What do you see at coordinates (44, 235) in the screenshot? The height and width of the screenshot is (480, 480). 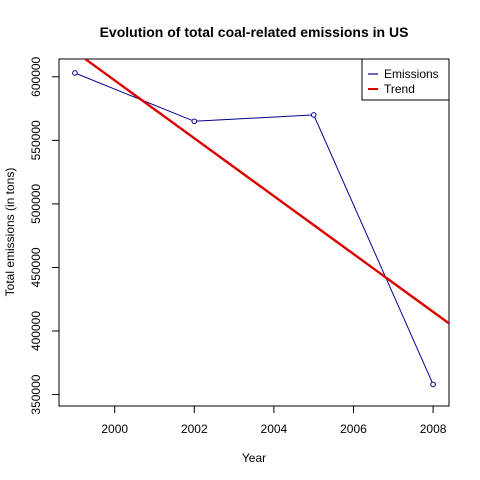 I see `y-axis: 350000 400000 450000 500000 550000 600000` at bounding box center [44, 235].